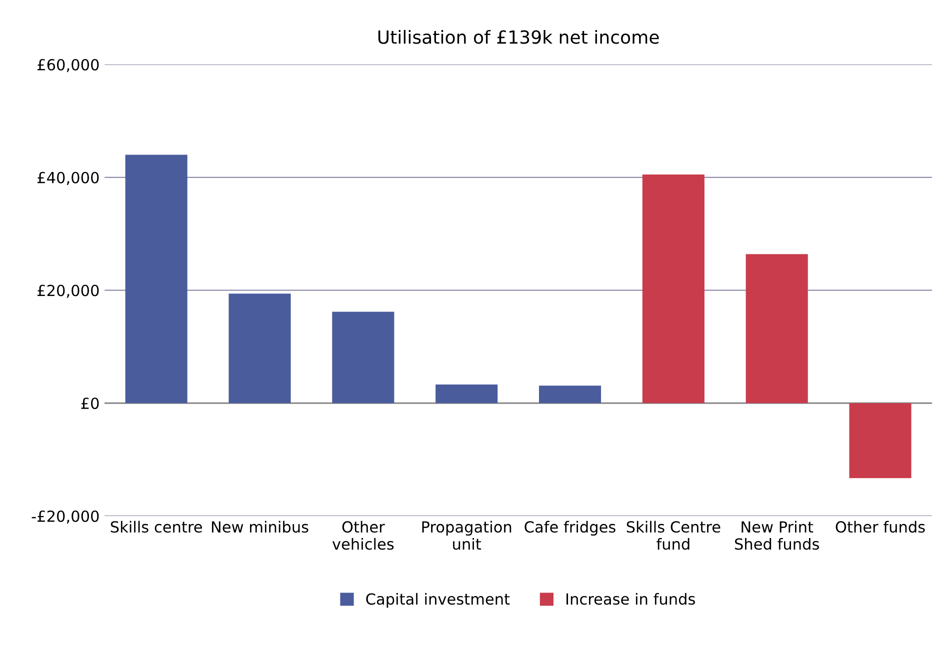 The width and height of the screenshot is (951, 645). Describe the element at coordinates (90, 404) in the screenshot. I see `y-tick-label: £0` at that location.